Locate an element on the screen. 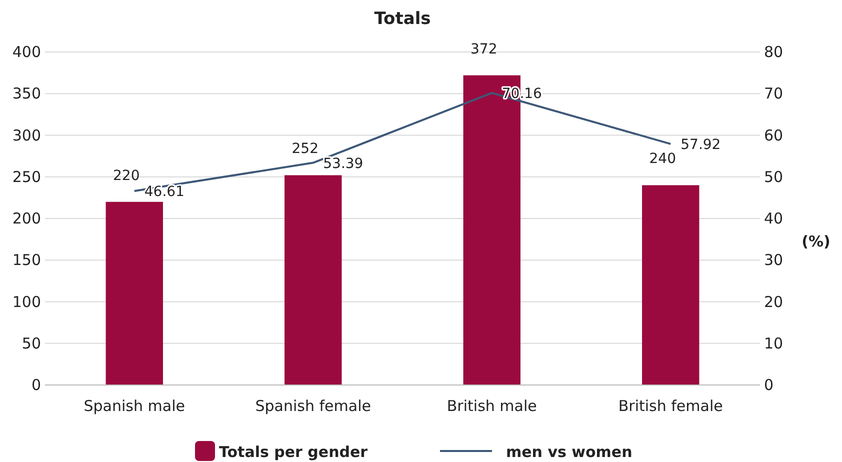 The height and width of the screenshot is (462, 842). y2-tick-label: 40 is located at coordinates (774, 219).